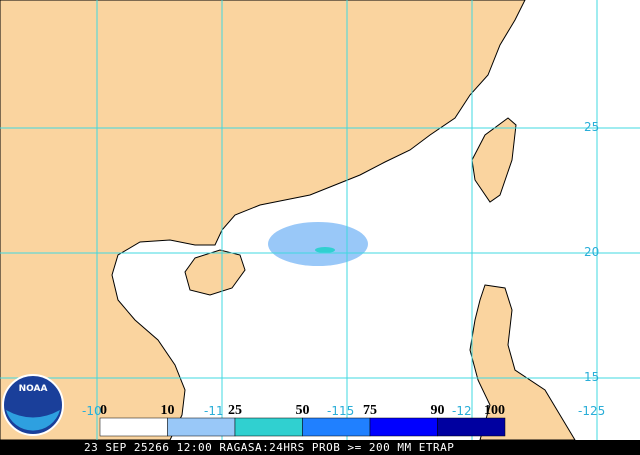 The width and height of the screenshot is (640, 455). I want to click on footer-bar, so click(320, 447).